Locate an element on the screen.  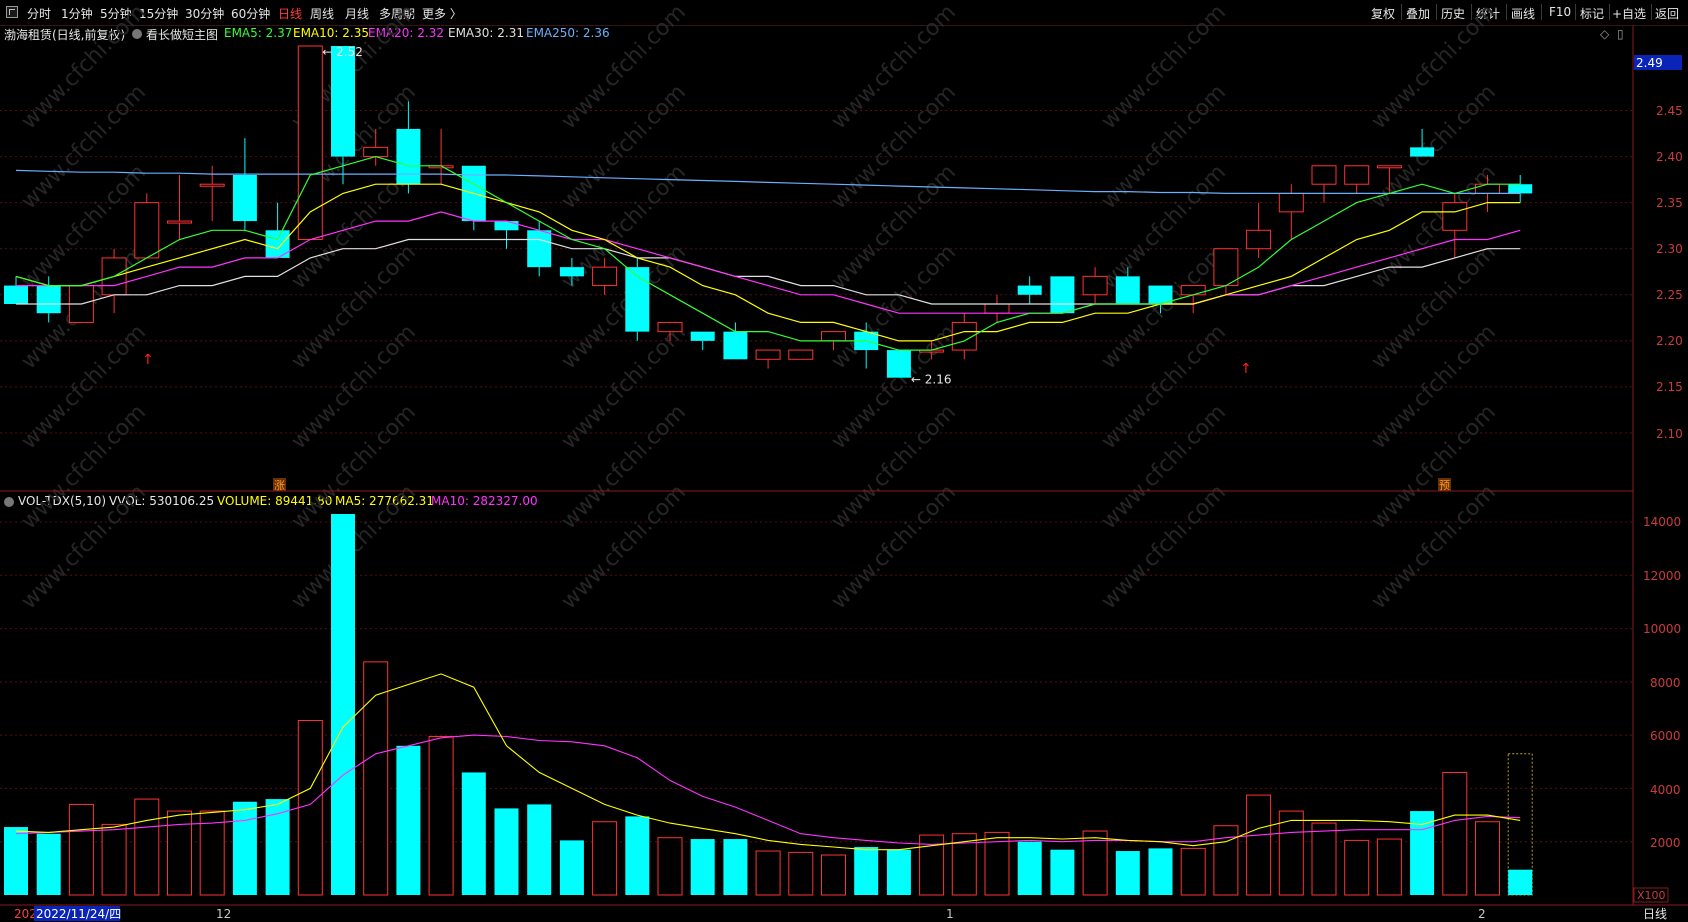
volume-tick: 14000 is located at coordinates (1662, 522).